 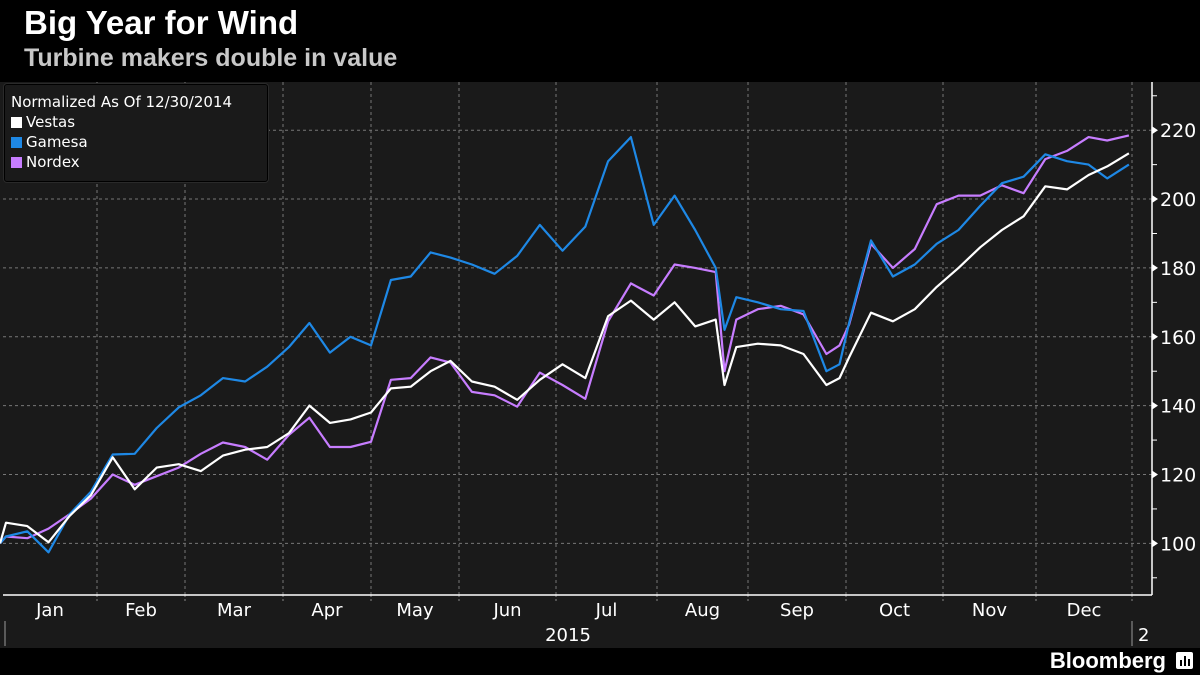 What do you see at coordinates (1178, 407) in the screenshot?
I see `y-tick-label: 140` at bounding box center [1178, 407].